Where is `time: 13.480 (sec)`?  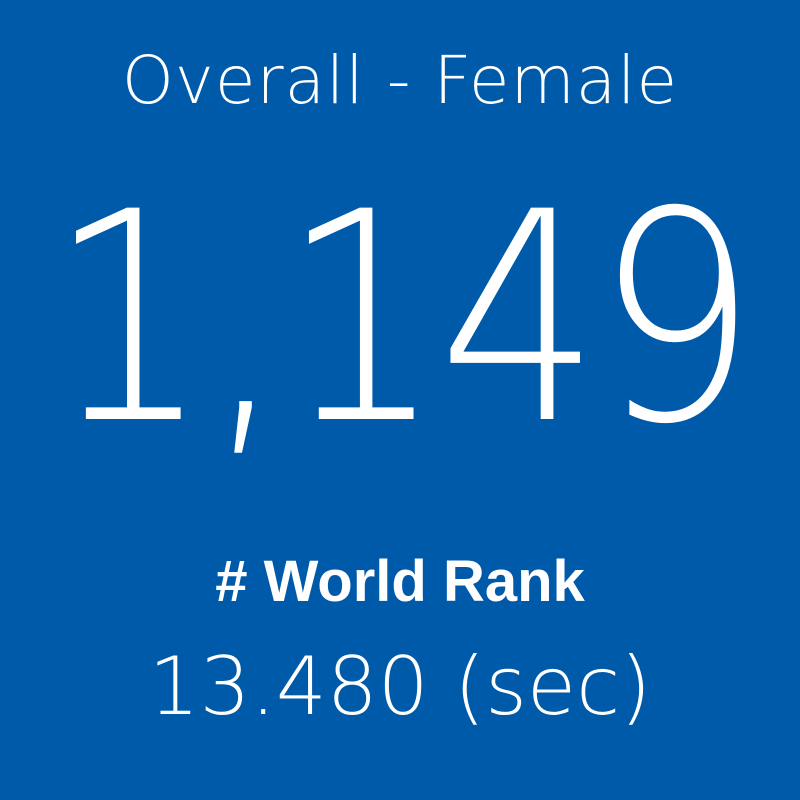 time: 13.480 (sec) is located at coordinates (400, 686).